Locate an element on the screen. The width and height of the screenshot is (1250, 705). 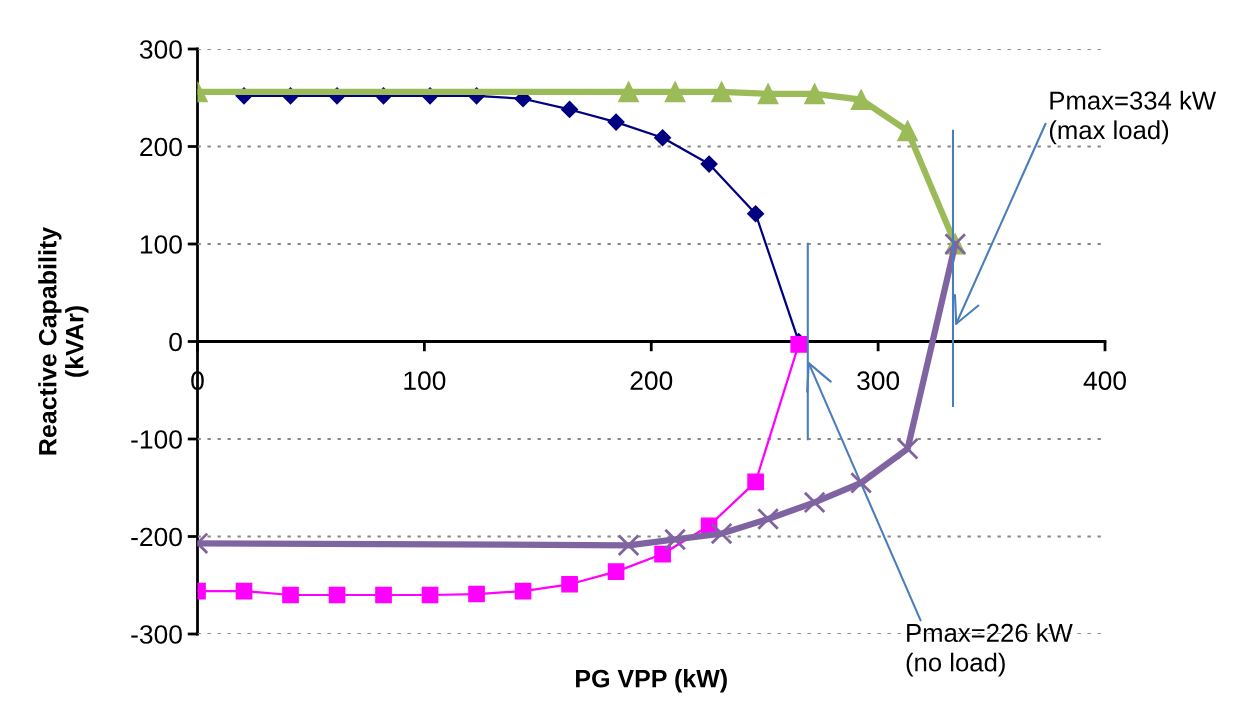
y-tick-label: 300 is located at coordinates (160, 49).